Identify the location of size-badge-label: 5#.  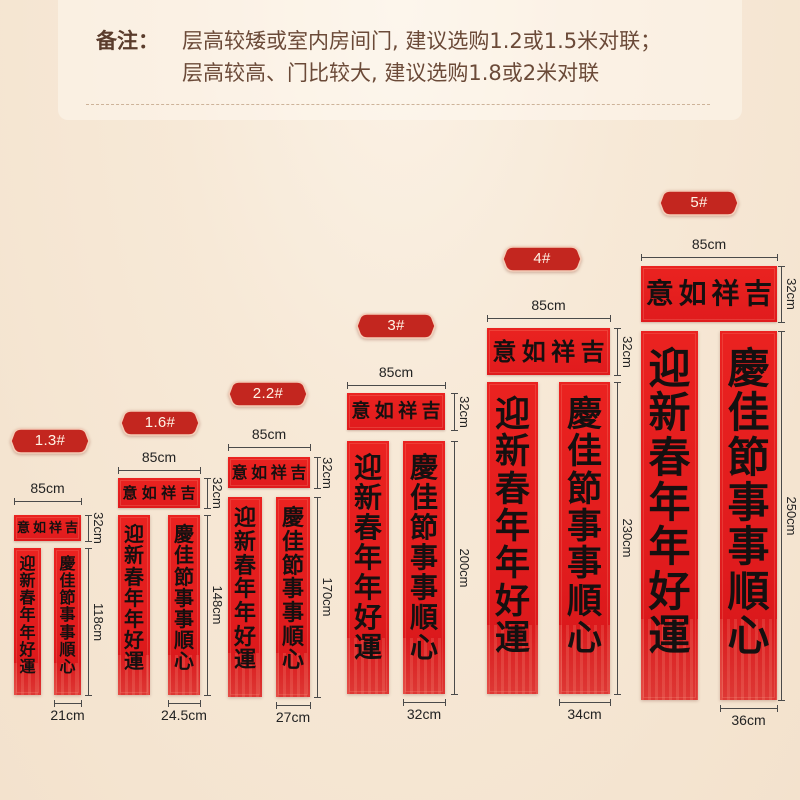
(699, 202).